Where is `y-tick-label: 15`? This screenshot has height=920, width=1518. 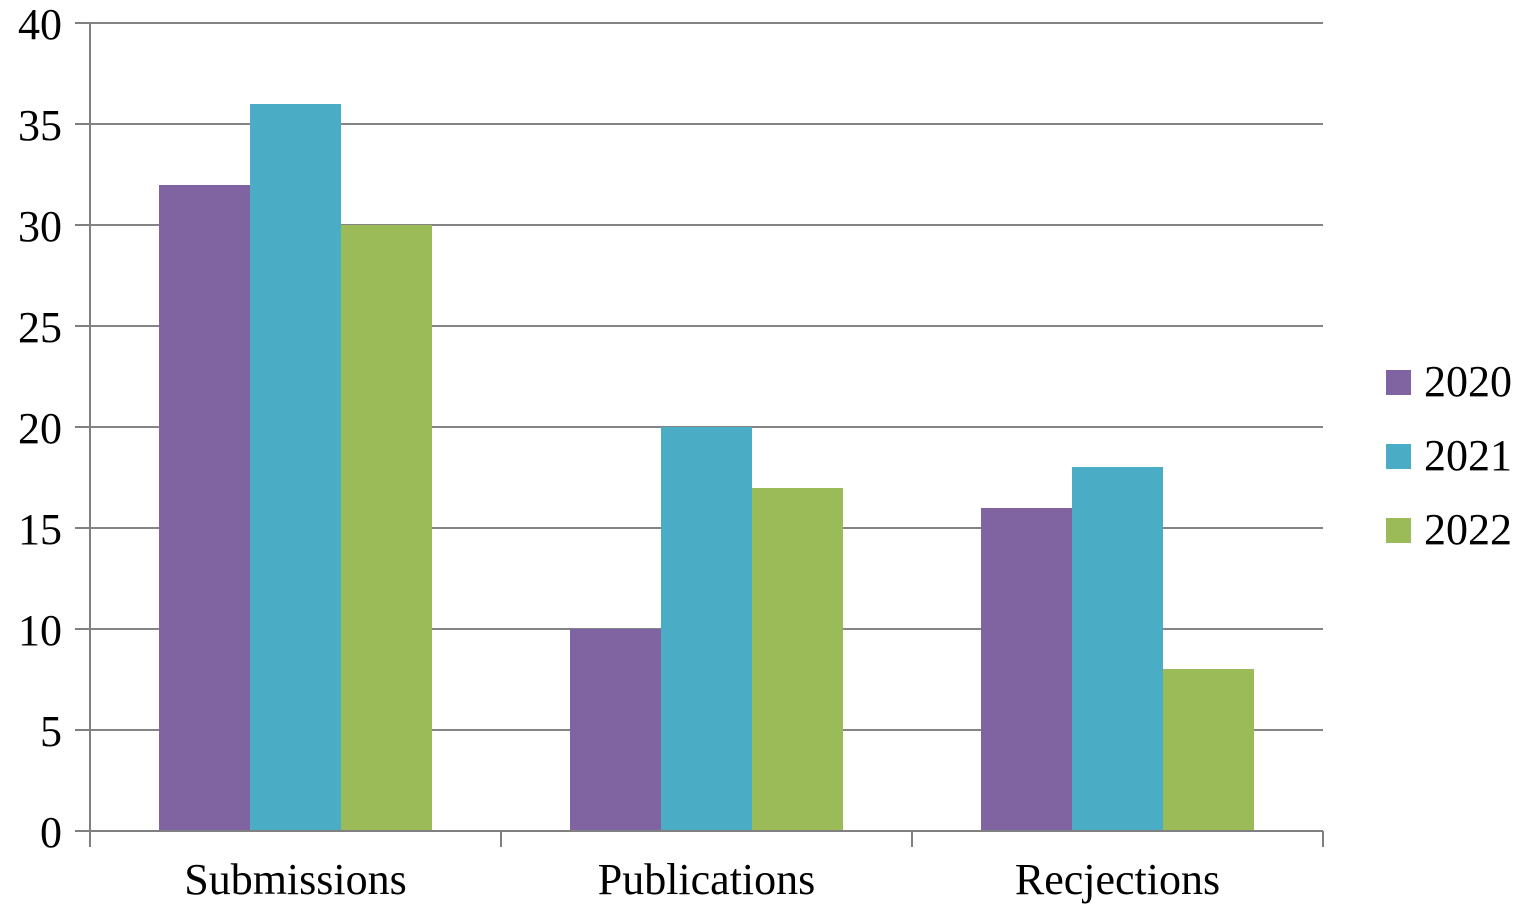 y-tick-label: 15 is located at coordinates (40, 529).